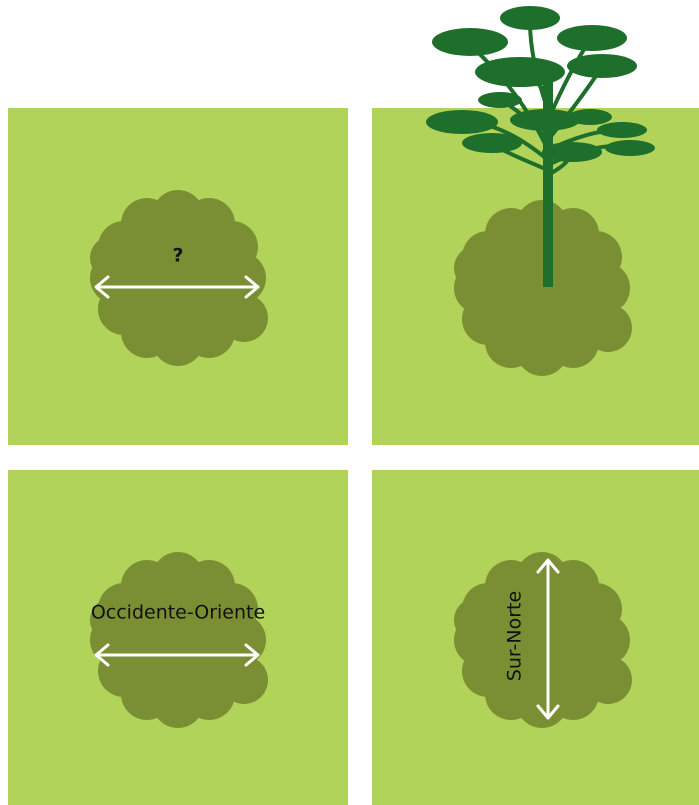  What do you see at coordinates (540, 146) in the screenshot?
I see `tree` at bounding box center [540, 146].